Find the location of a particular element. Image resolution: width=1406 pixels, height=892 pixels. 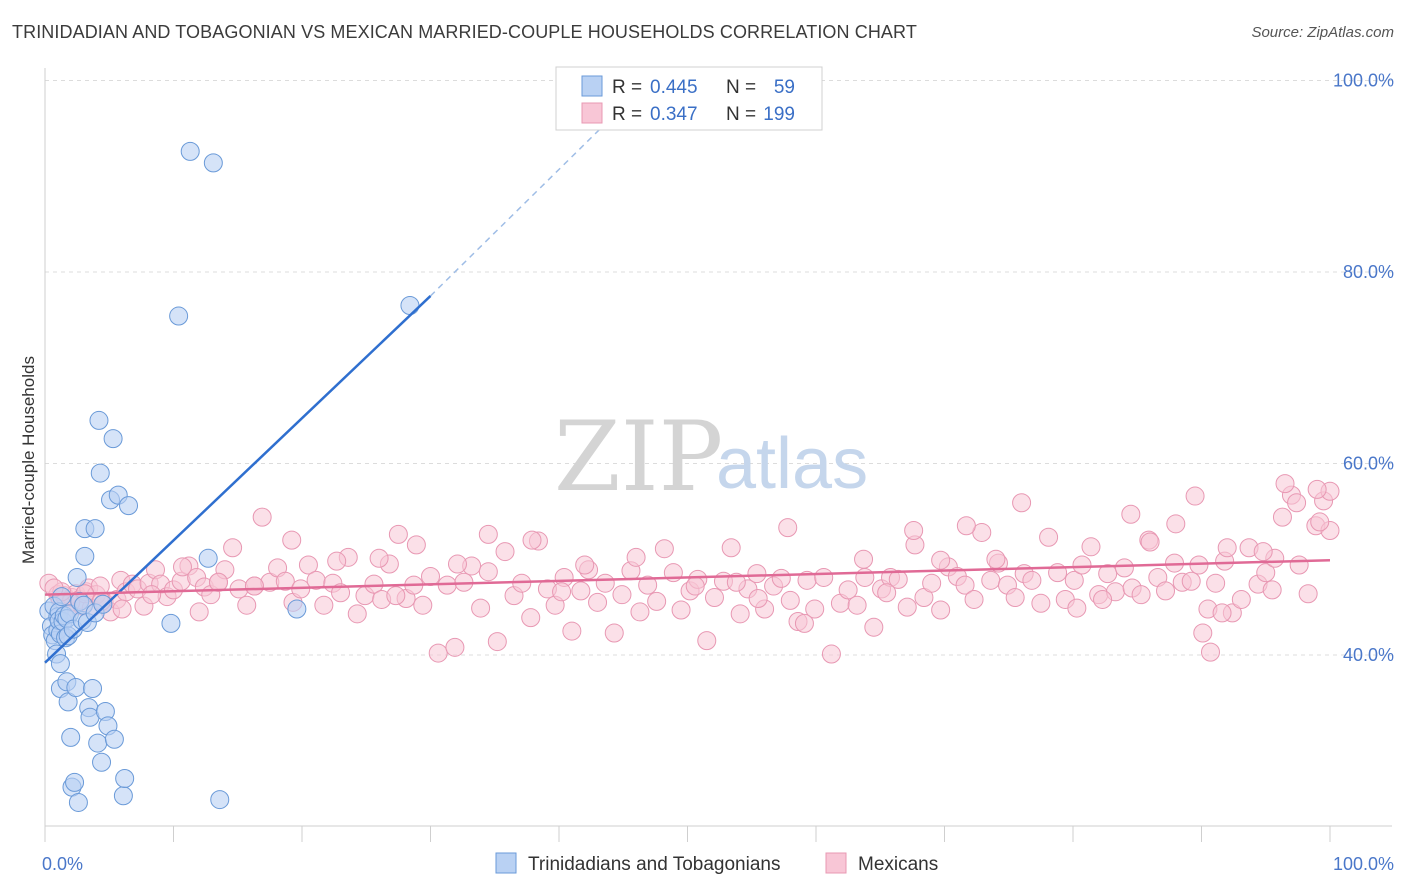

series-legend-label-pink: Mexicans is located at coordinates (898, 864).